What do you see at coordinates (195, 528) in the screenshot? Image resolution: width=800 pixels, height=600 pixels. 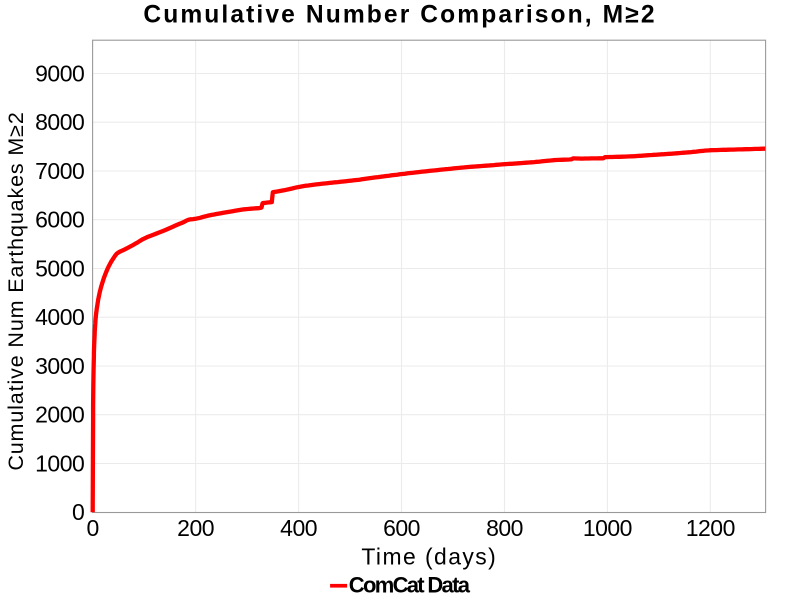 I see `svg-text: 200` at bounding box center [195, 528].